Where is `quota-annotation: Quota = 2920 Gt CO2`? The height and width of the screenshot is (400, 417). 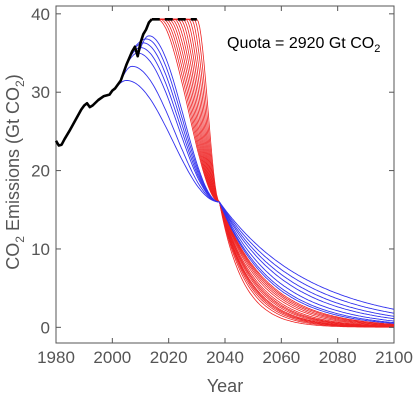
quota-annotation: Quota = 2920 Gt CO2 is located at coordinates (303, 45).